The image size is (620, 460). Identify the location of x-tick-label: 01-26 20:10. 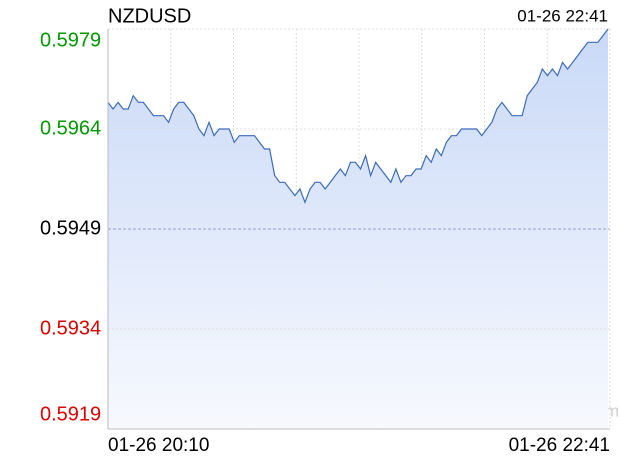
(158, 445).